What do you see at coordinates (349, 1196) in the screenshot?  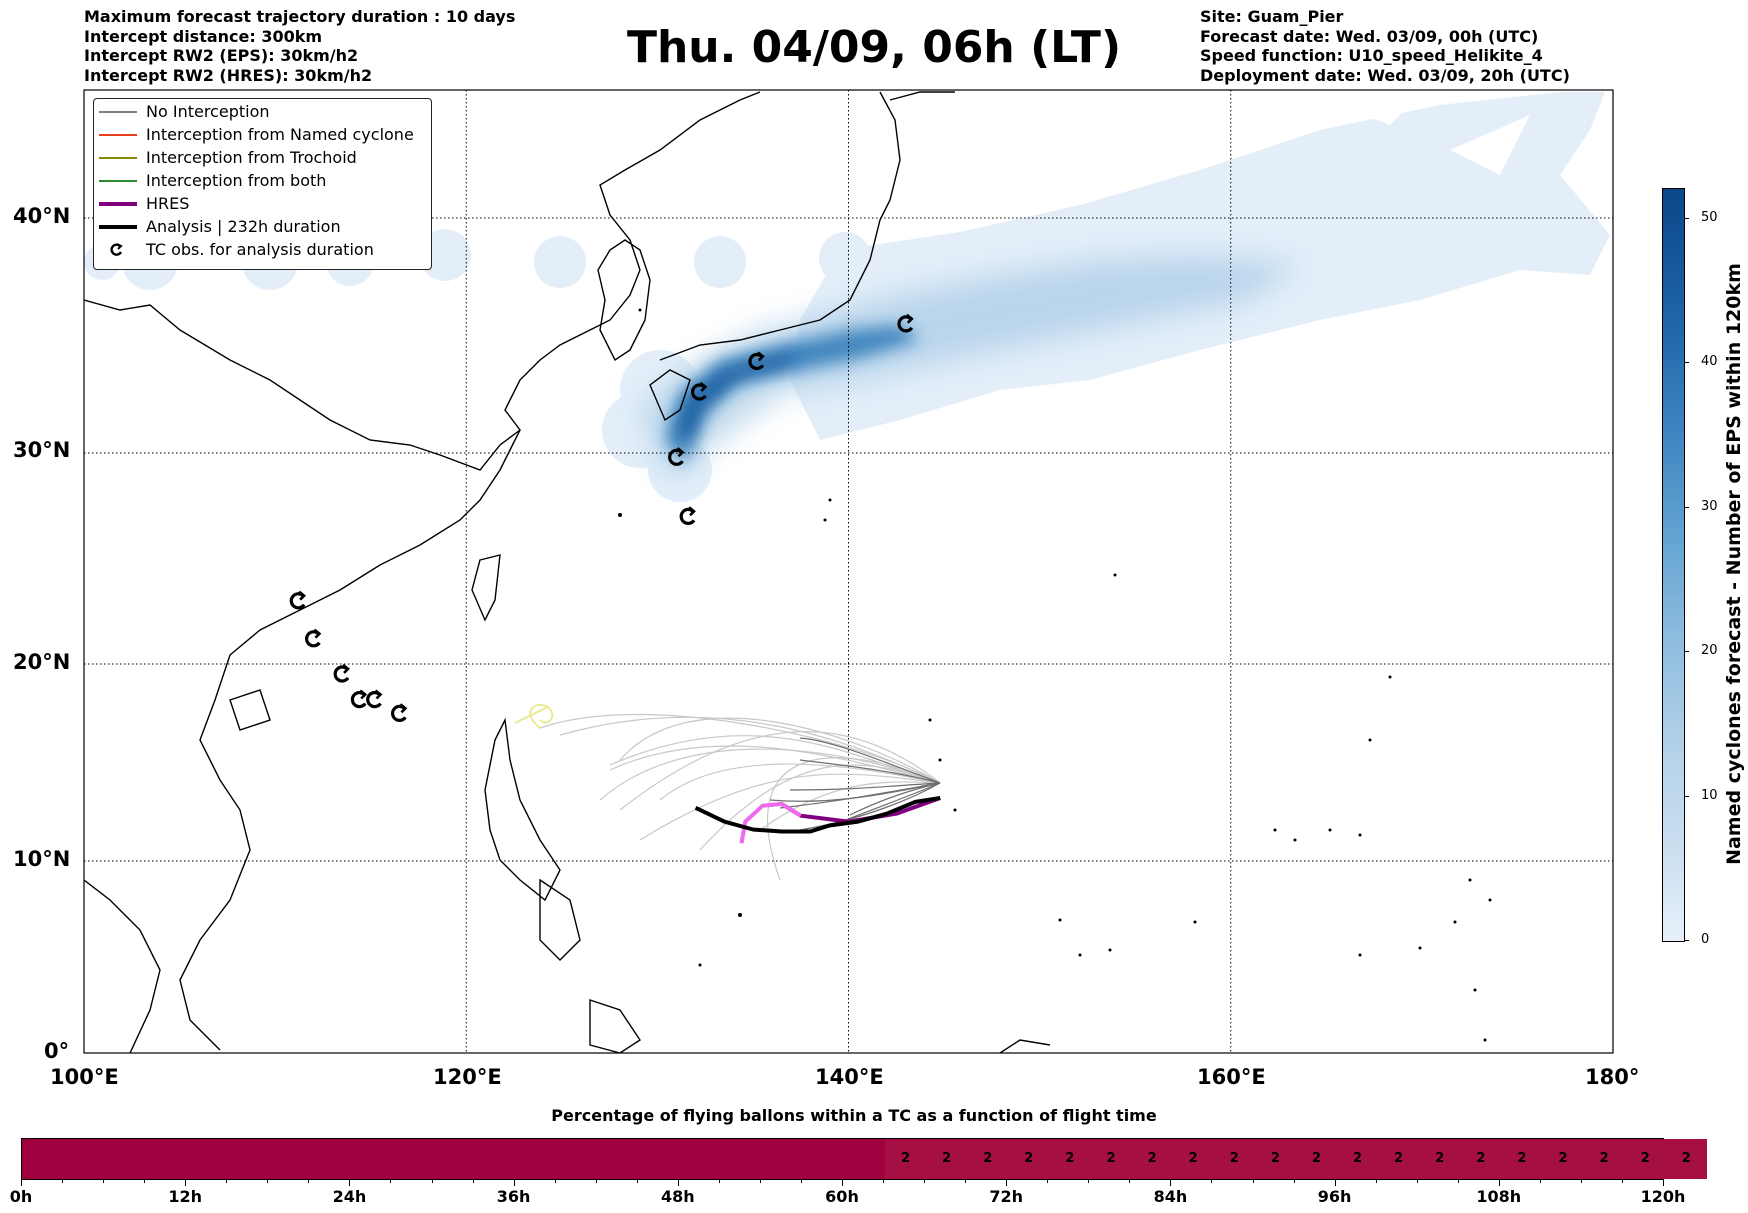 I see `time-tick-label: 24h` at bounding box center [349, 1196].